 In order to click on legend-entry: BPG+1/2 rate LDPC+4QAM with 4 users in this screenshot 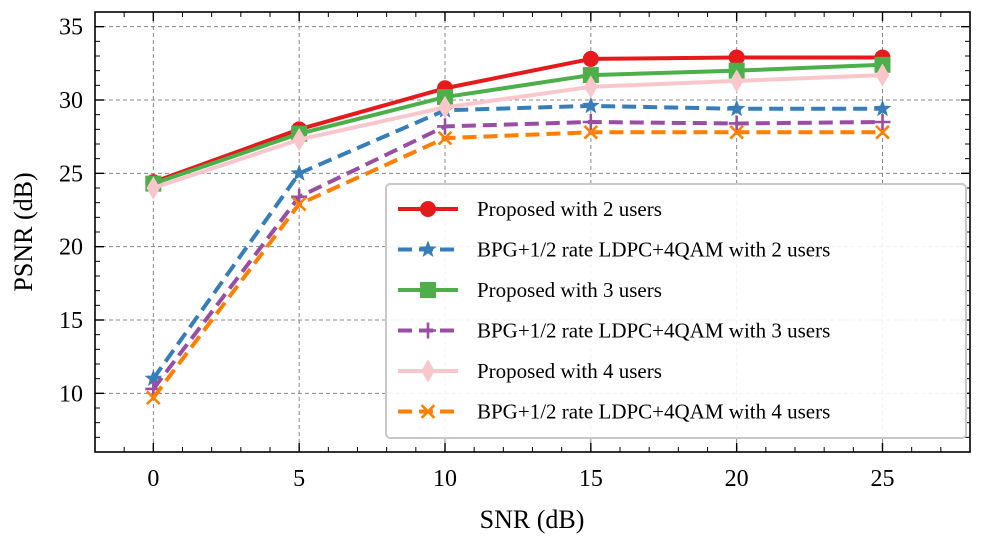, I will do `click(614, 412)`.